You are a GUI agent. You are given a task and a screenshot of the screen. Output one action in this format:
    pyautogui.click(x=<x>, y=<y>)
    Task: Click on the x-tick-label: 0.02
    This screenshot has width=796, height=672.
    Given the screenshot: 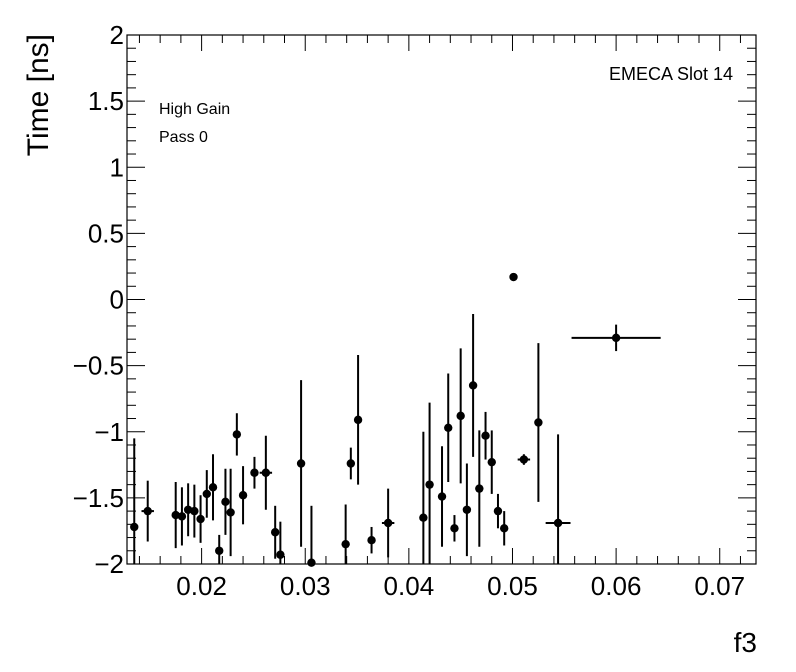 What is the action you would take?
    pyautogui.click(x=201, y=586)
    